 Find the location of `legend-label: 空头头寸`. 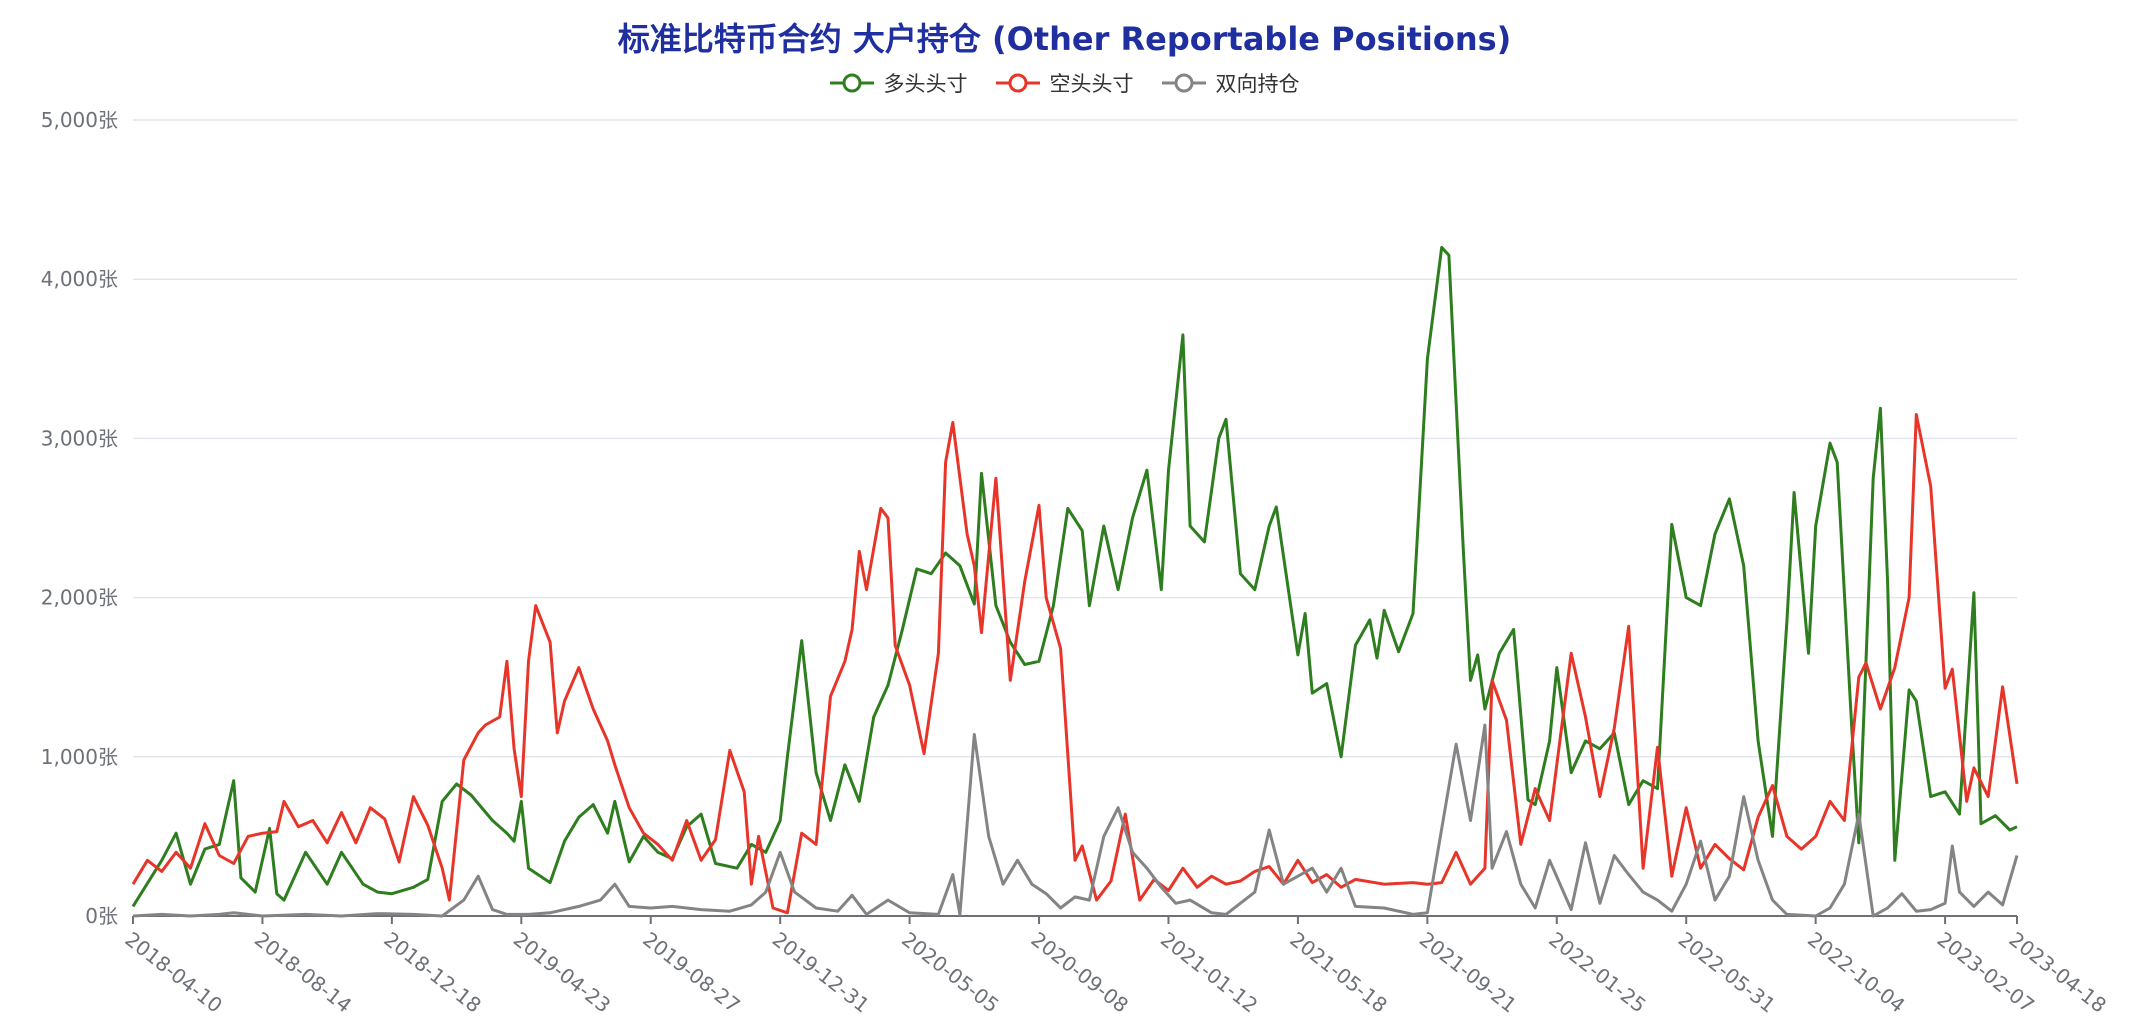

legend-label: 空头头寸 is located at coordinates (1091, 84).